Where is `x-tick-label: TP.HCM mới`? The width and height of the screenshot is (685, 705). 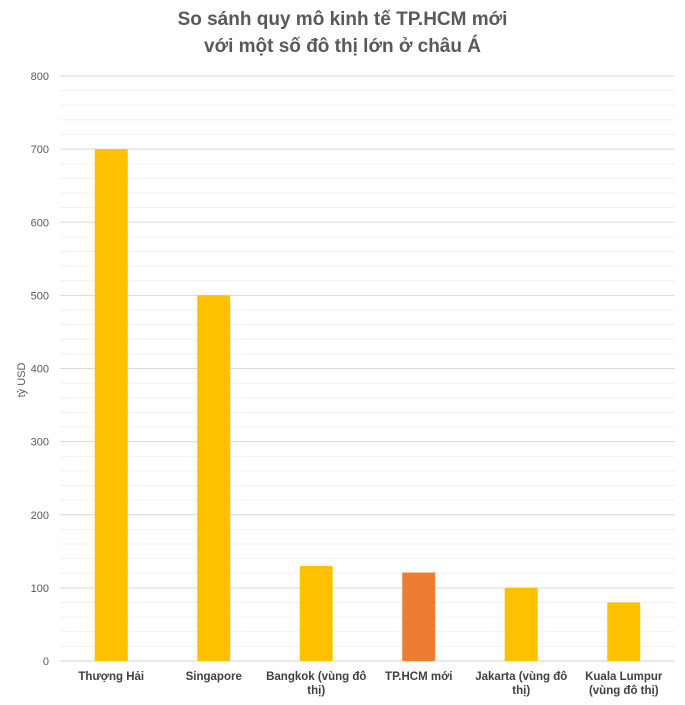
x-tick-label: TP.HCM mới is located at coordinates (418, 677).